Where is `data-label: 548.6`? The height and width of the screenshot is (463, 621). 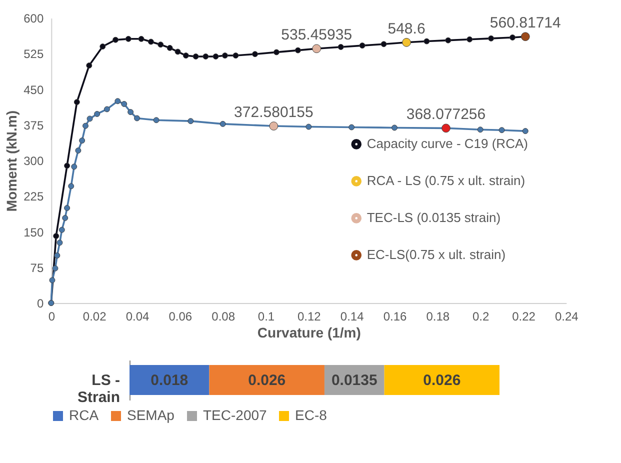 data-label: 548.6 is located at coordinates (407, 29).